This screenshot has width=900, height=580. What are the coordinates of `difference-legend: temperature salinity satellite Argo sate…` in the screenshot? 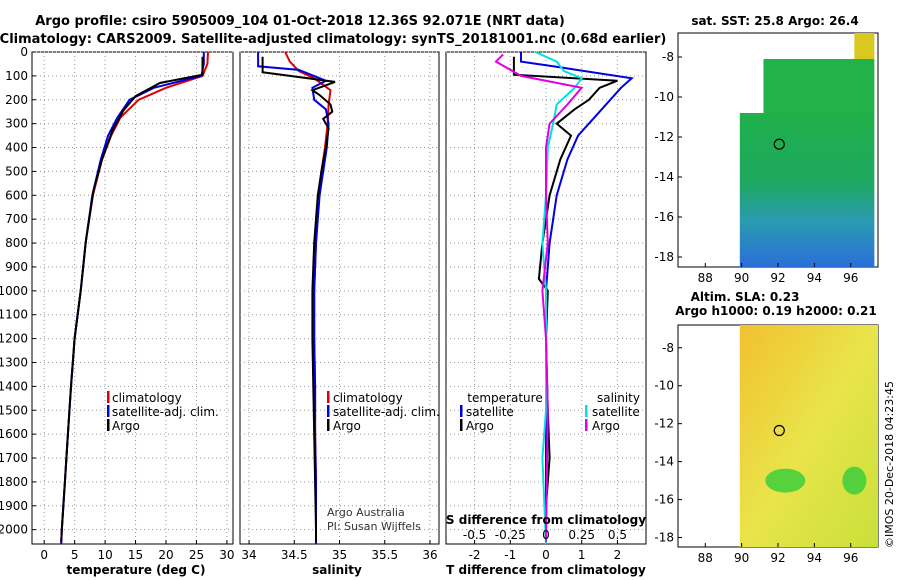 It's located at (550, 412).